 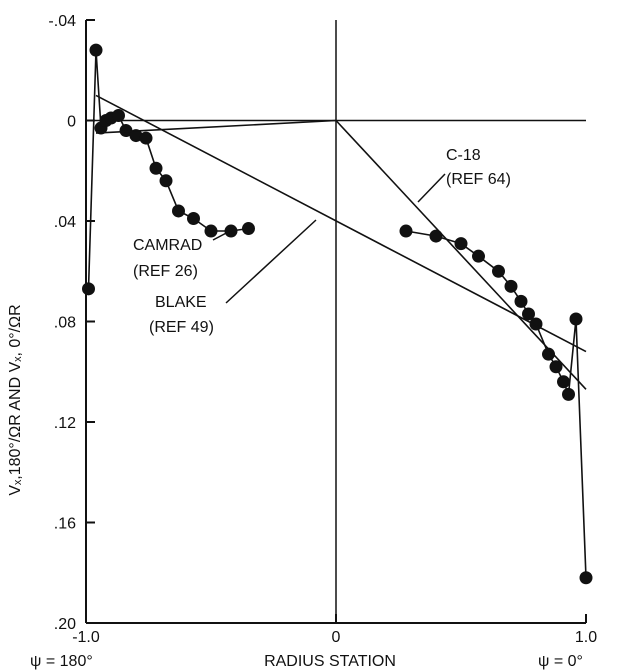 I want to click on y-tick-label: .12, so click(x=65, y=423).